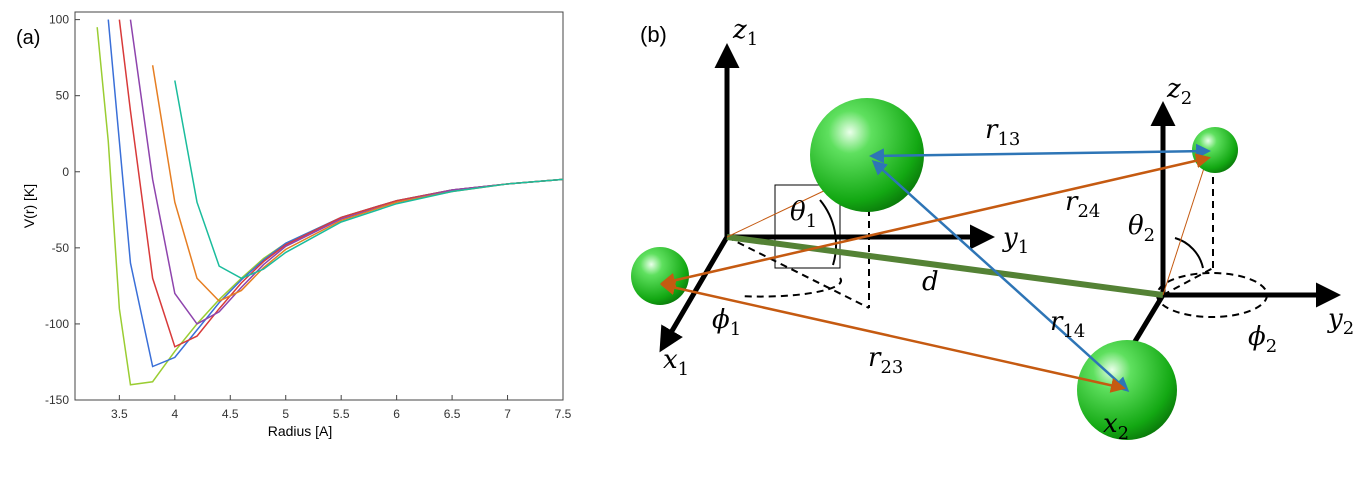 The image size is (1368, 496). I want to click on x-tick-label: 6, so click(396, 414).